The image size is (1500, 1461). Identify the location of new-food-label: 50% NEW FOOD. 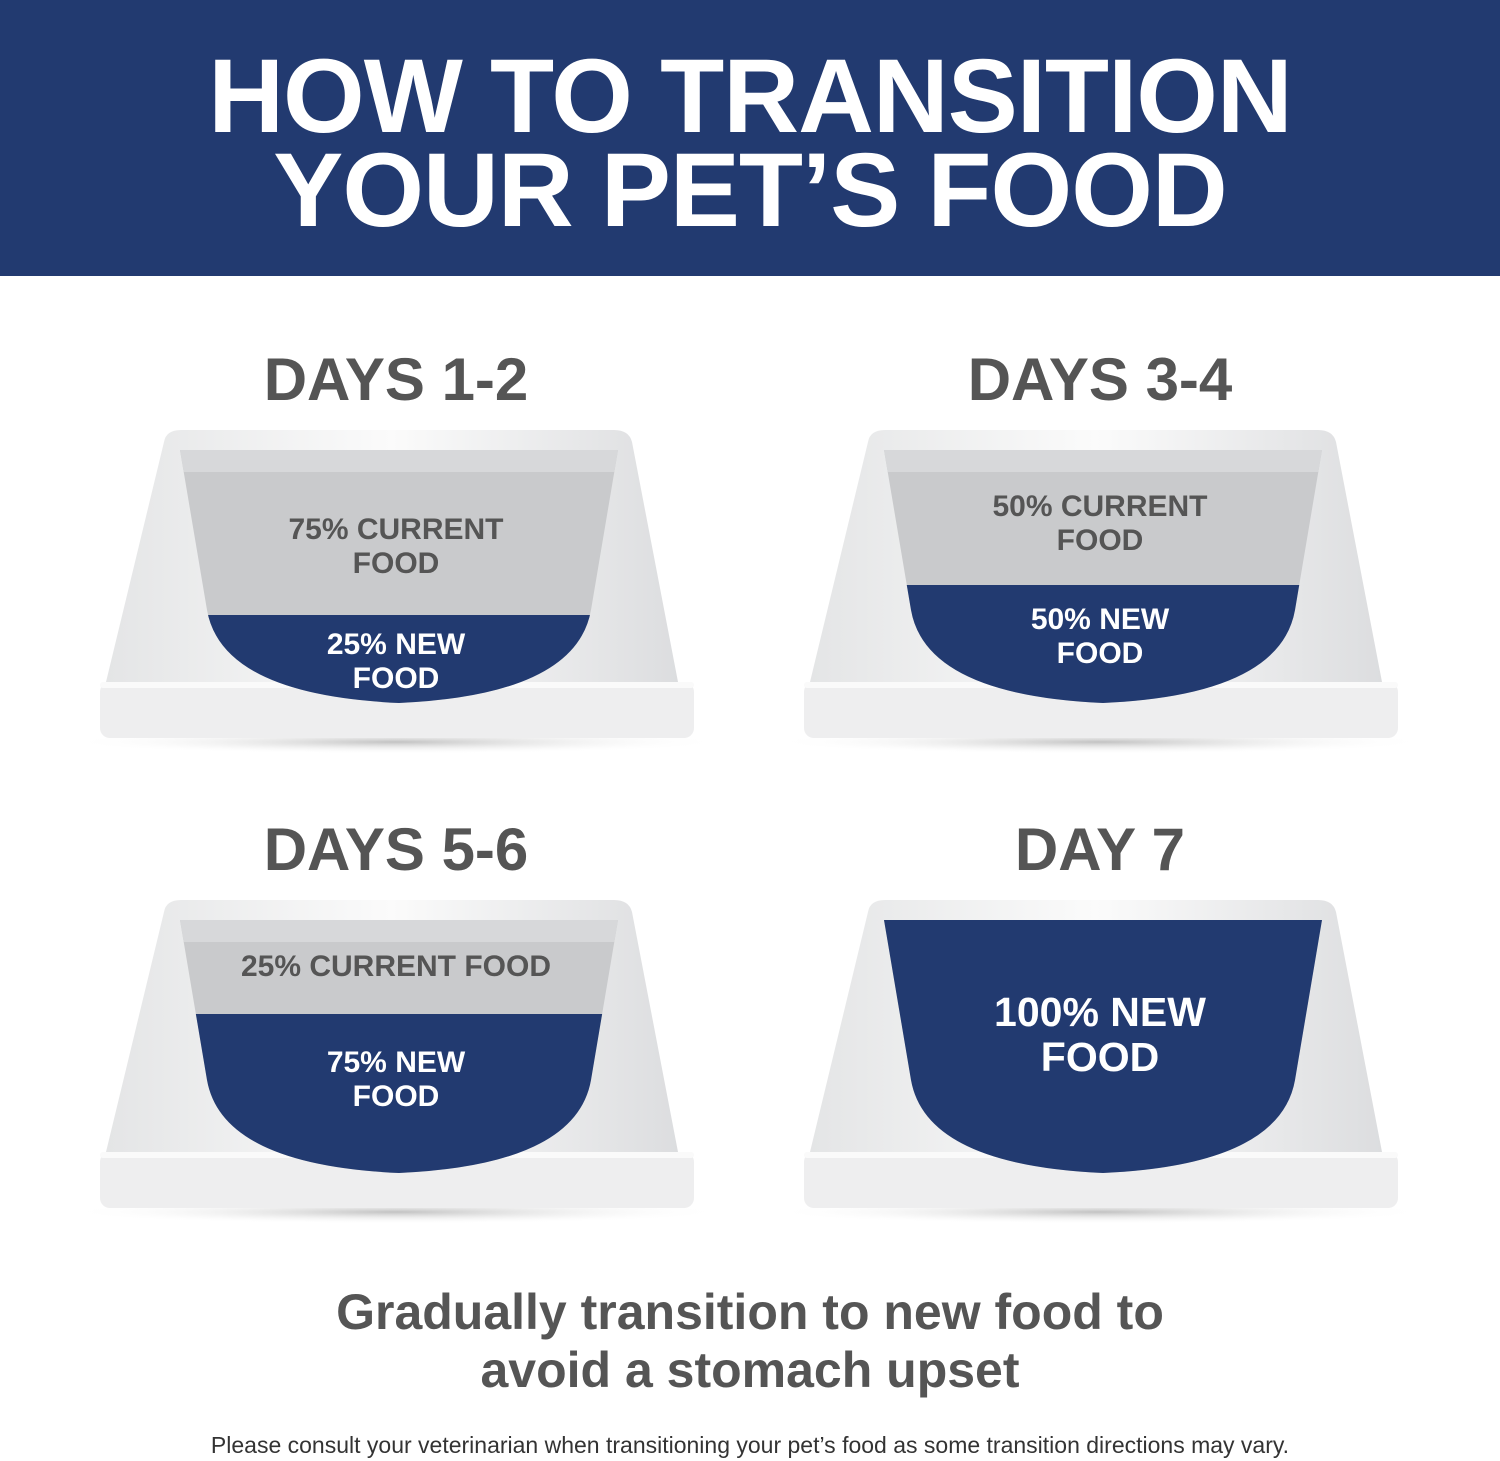
(1100, 636).